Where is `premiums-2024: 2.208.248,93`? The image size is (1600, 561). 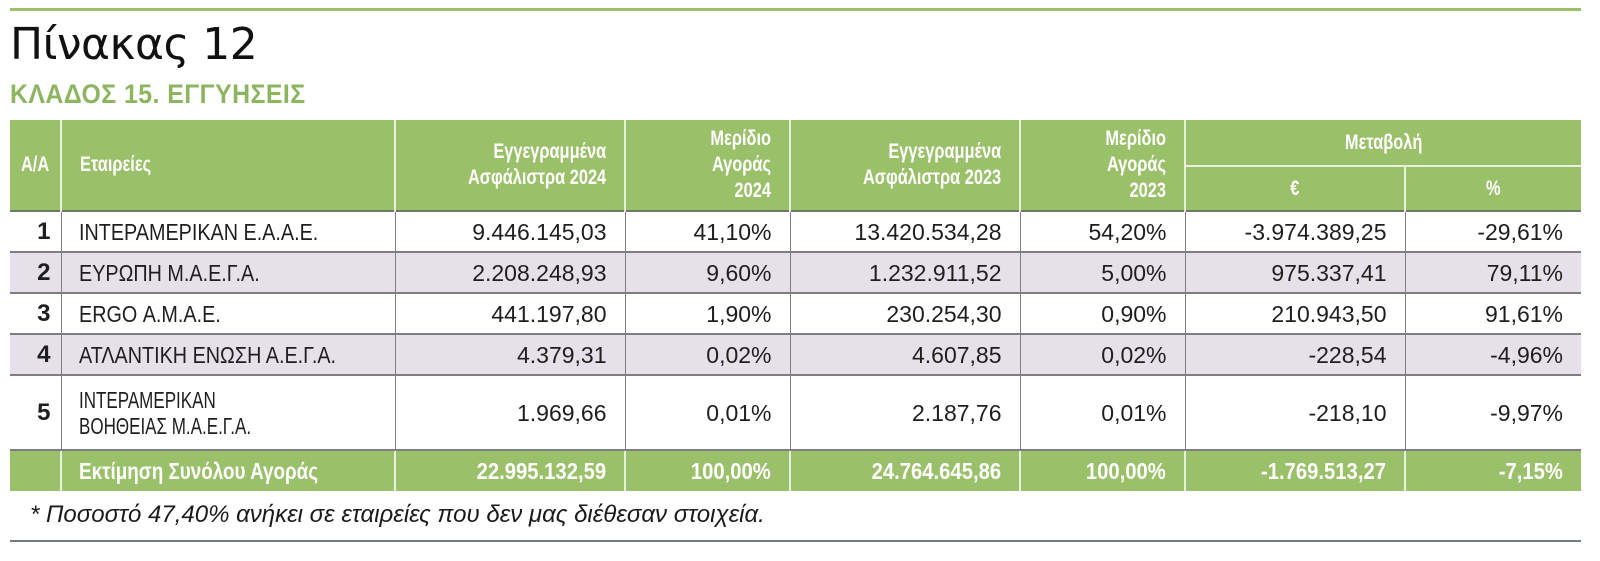 premiums-2024: 2.208.248,93 is located at coordinates (510, 273).